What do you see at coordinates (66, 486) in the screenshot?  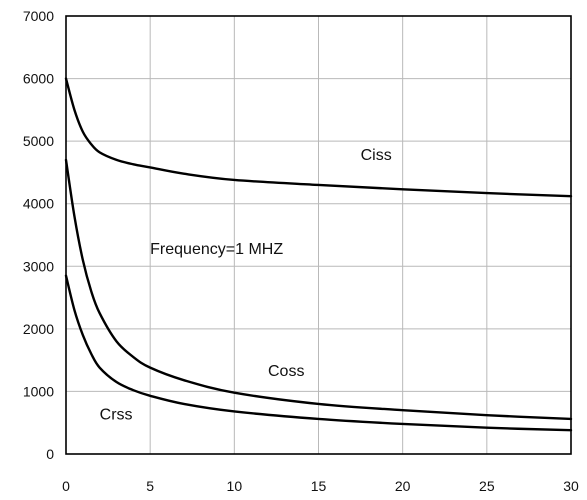 I see `x-tick-label-0: 0` at bounding box center [66, 486].